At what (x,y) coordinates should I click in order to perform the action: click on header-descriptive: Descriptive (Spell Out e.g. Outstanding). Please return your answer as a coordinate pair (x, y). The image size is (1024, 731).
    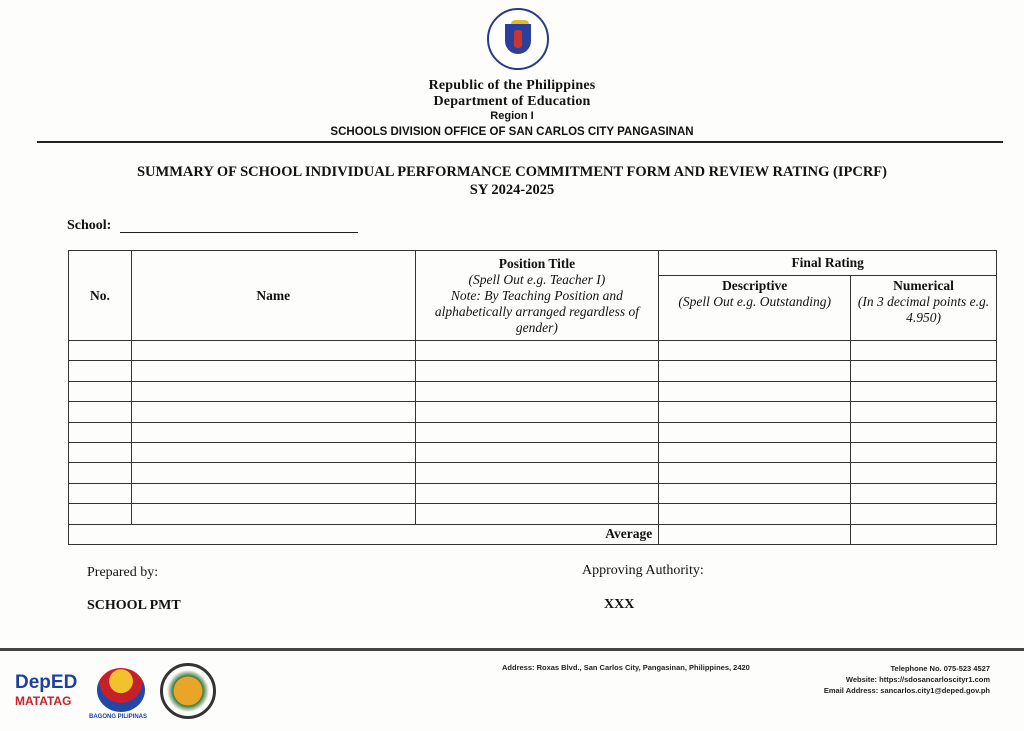
    Looking at the image, I should click on (755, 308).